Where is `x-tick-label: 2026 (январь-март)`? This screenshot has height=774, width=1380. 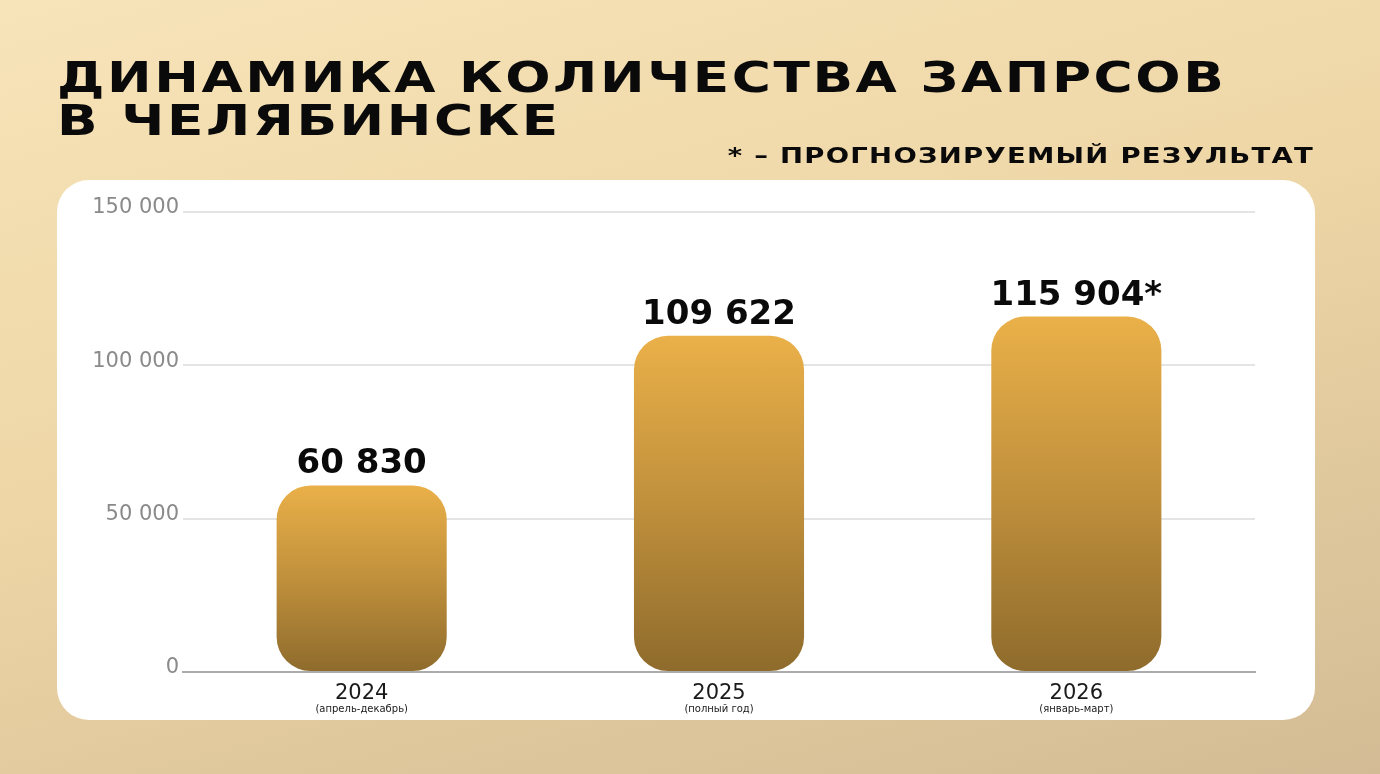
x-tick-label: 2026 (январь-март) is located at coordinates (1076, 697).